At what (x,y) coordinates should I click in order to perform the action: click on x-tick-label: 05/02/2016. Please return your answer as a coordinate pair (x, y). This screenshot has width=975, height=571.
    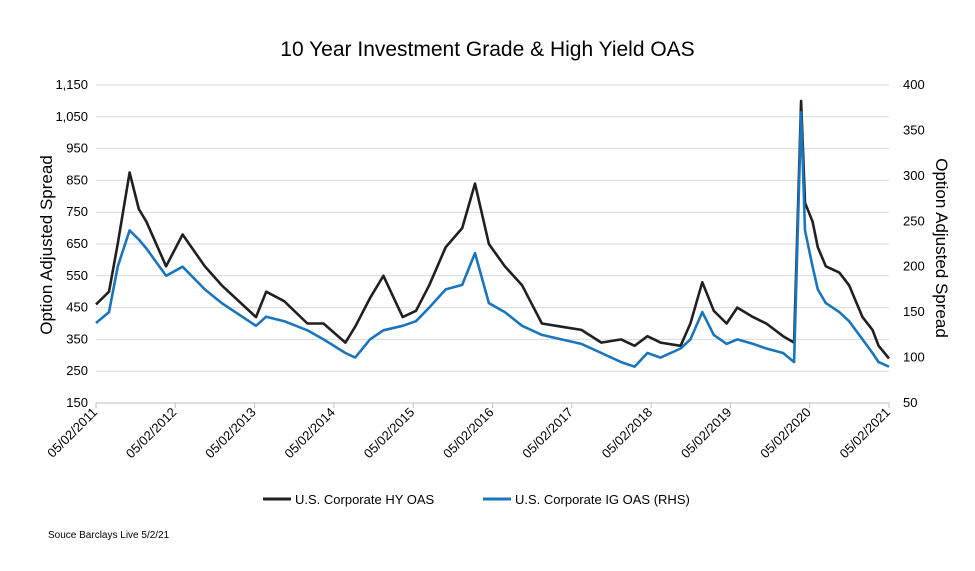
    Looking at the image, I should click on (468, 433).